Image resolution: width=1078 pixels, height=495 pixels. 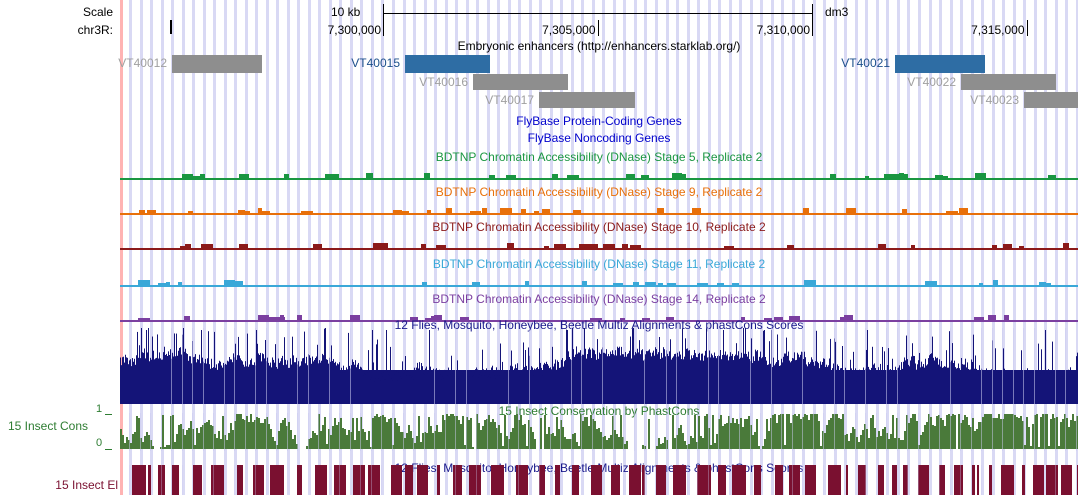 What do you see at coordinates (837, 12) in the screenshot?
I see `assembly-label: dm3` at bounding box center [837, 12].